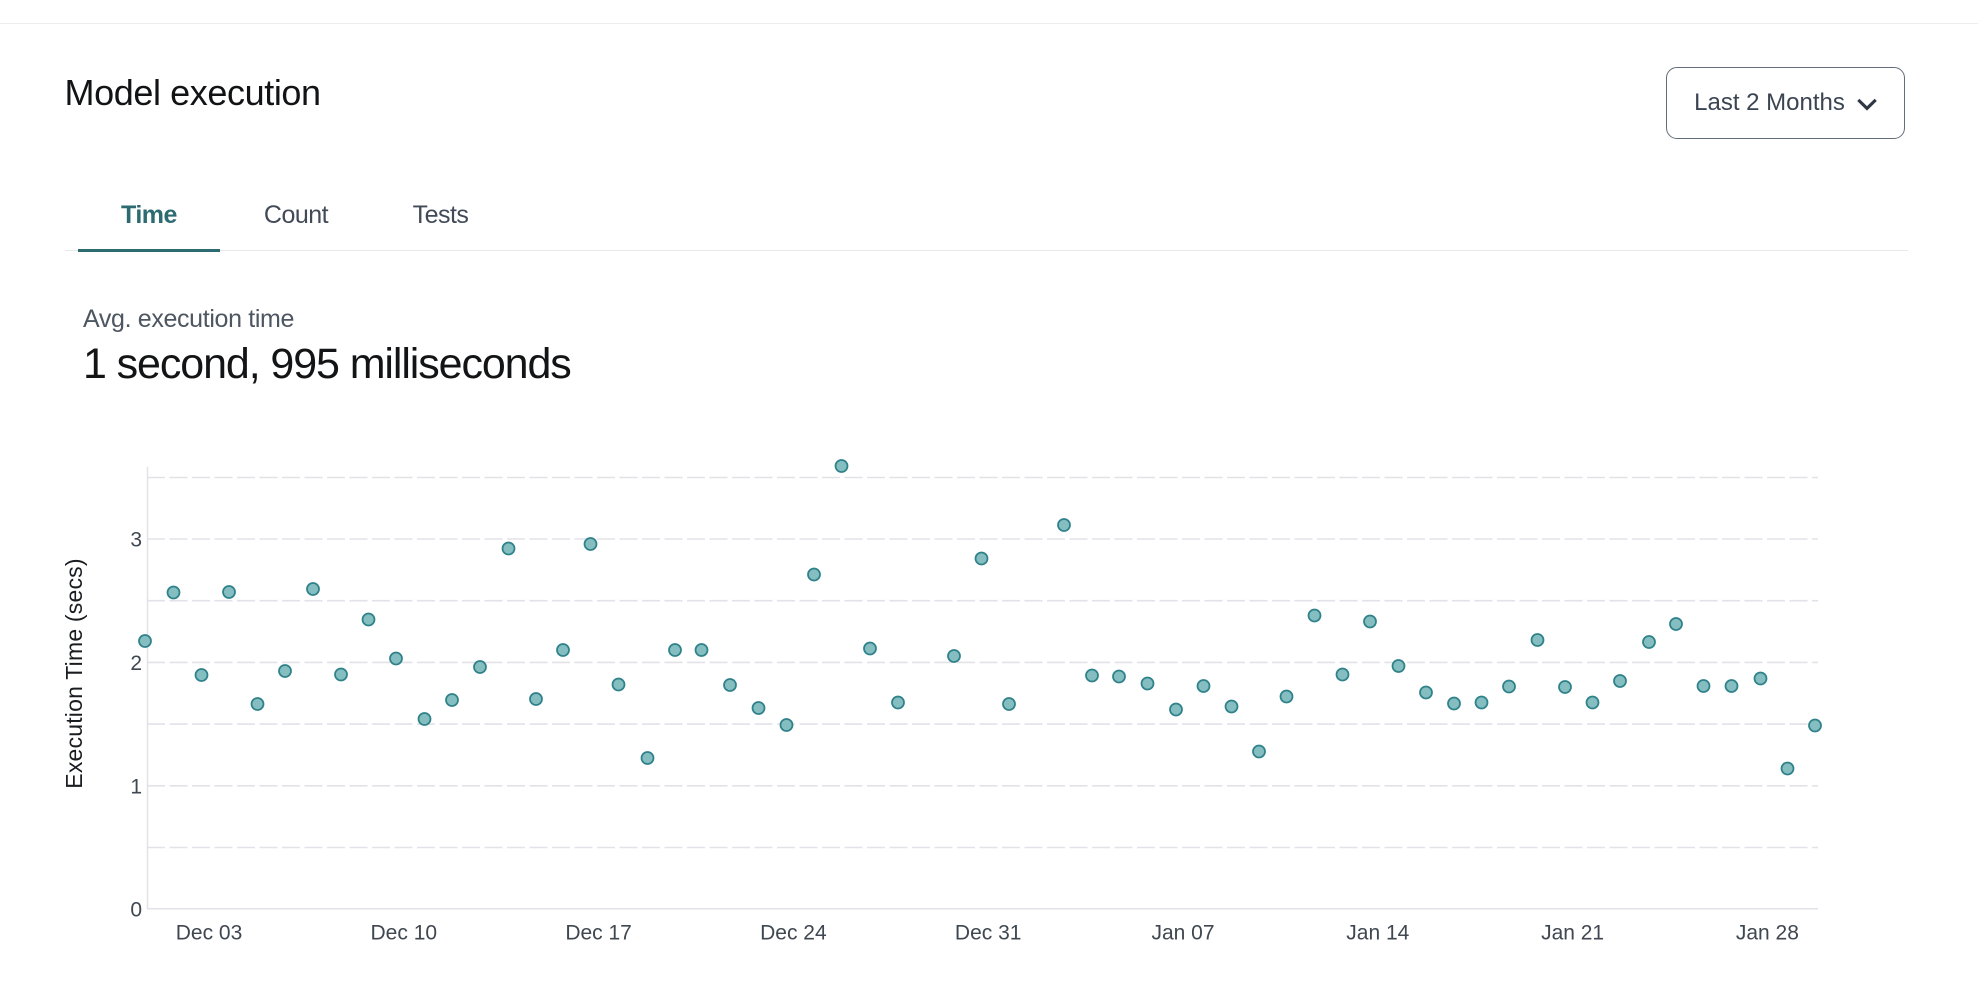 Image resolution: width=1978 pixels, height=1000 pixels. What do you see at coordinates (404, 933) in the screenshot?
I see `svg-text: Dec 10` at bounding box center [404, 933].